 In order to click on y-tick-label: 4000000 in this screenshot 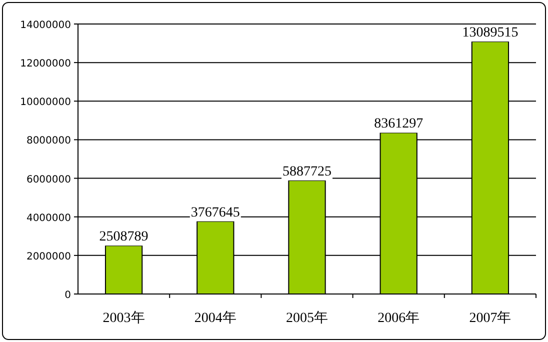, I will do `click(48, 218)`.